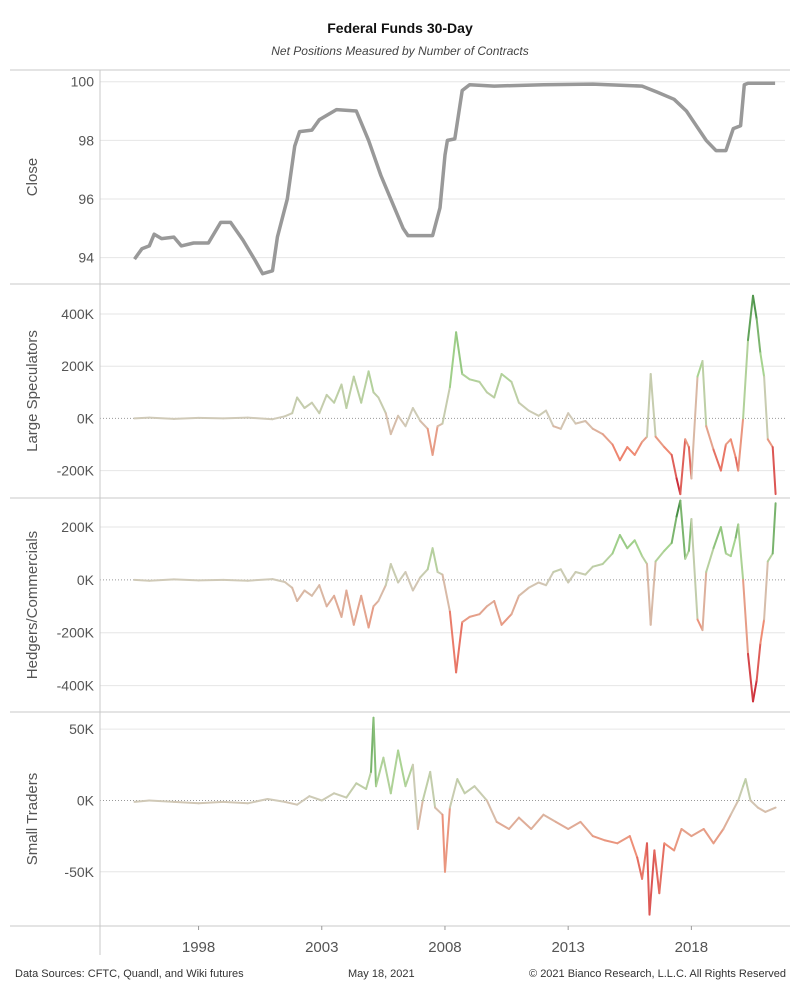  I want to click on y-tick-label-hedgers: -200K, so click(76, 633).